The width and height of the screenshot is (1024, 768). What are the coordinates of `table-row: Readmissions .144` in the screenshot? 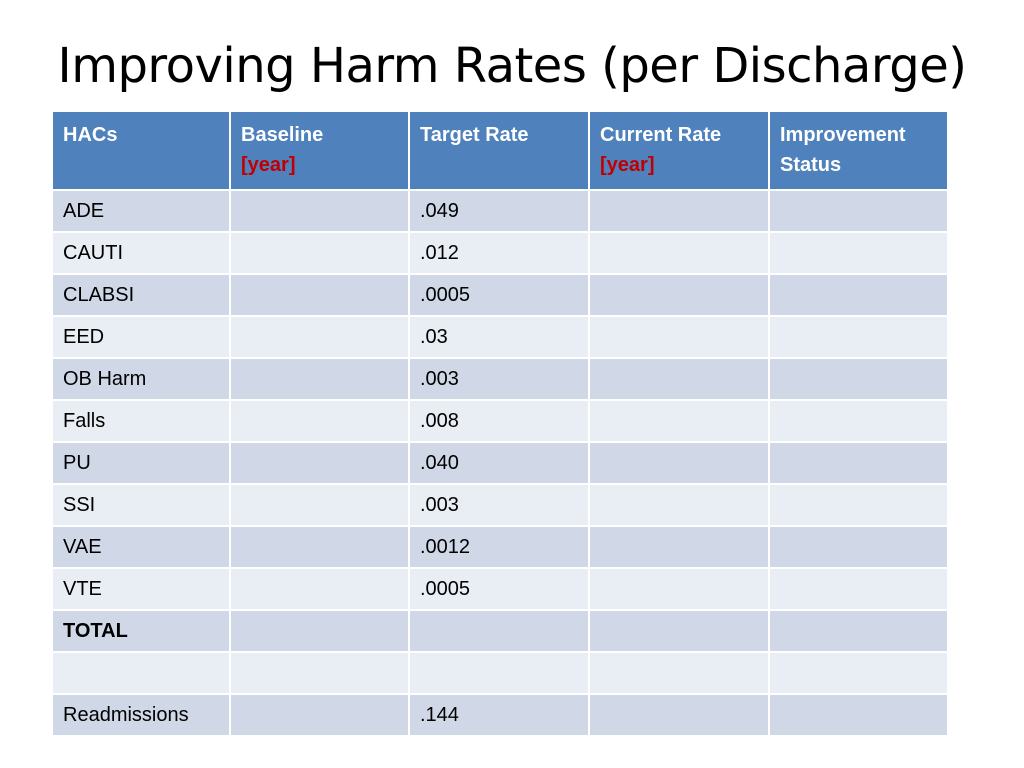 It's located at (500, 715).